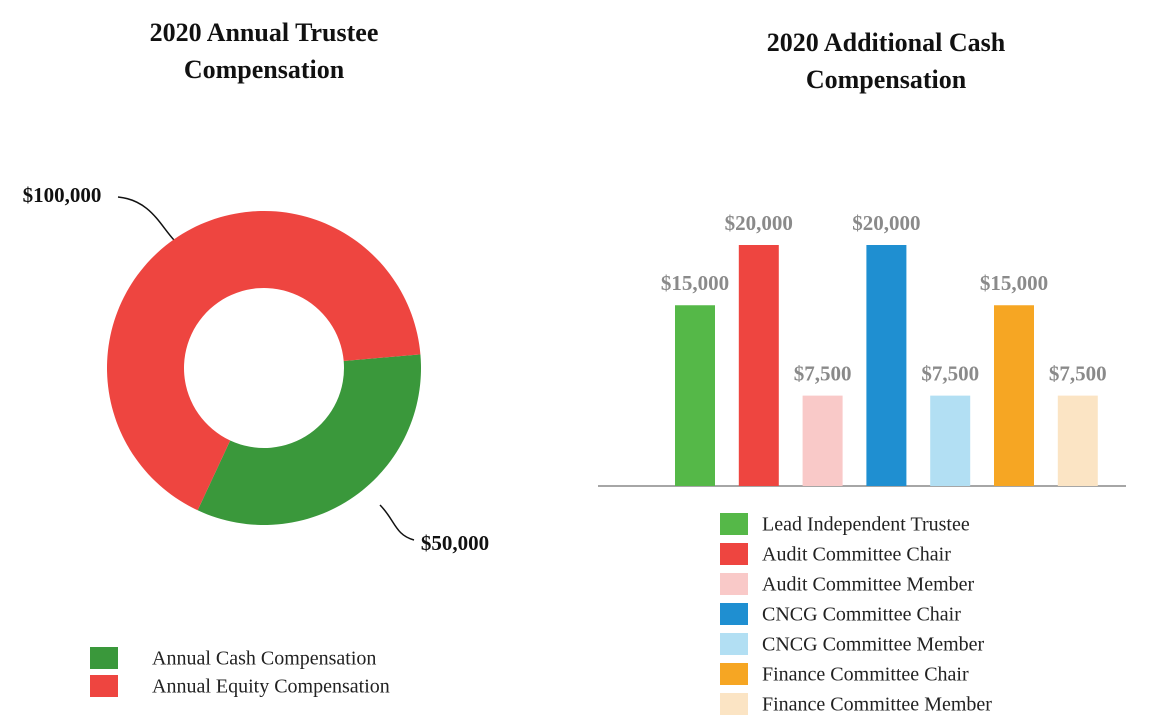 The width and height of the screenshot is (1156, 715). What do you see at coordinates (886, 61) in the screenshot?
I see `chart-title: 2020 Additional Cash Compensation` at bounding box center [886, 61].